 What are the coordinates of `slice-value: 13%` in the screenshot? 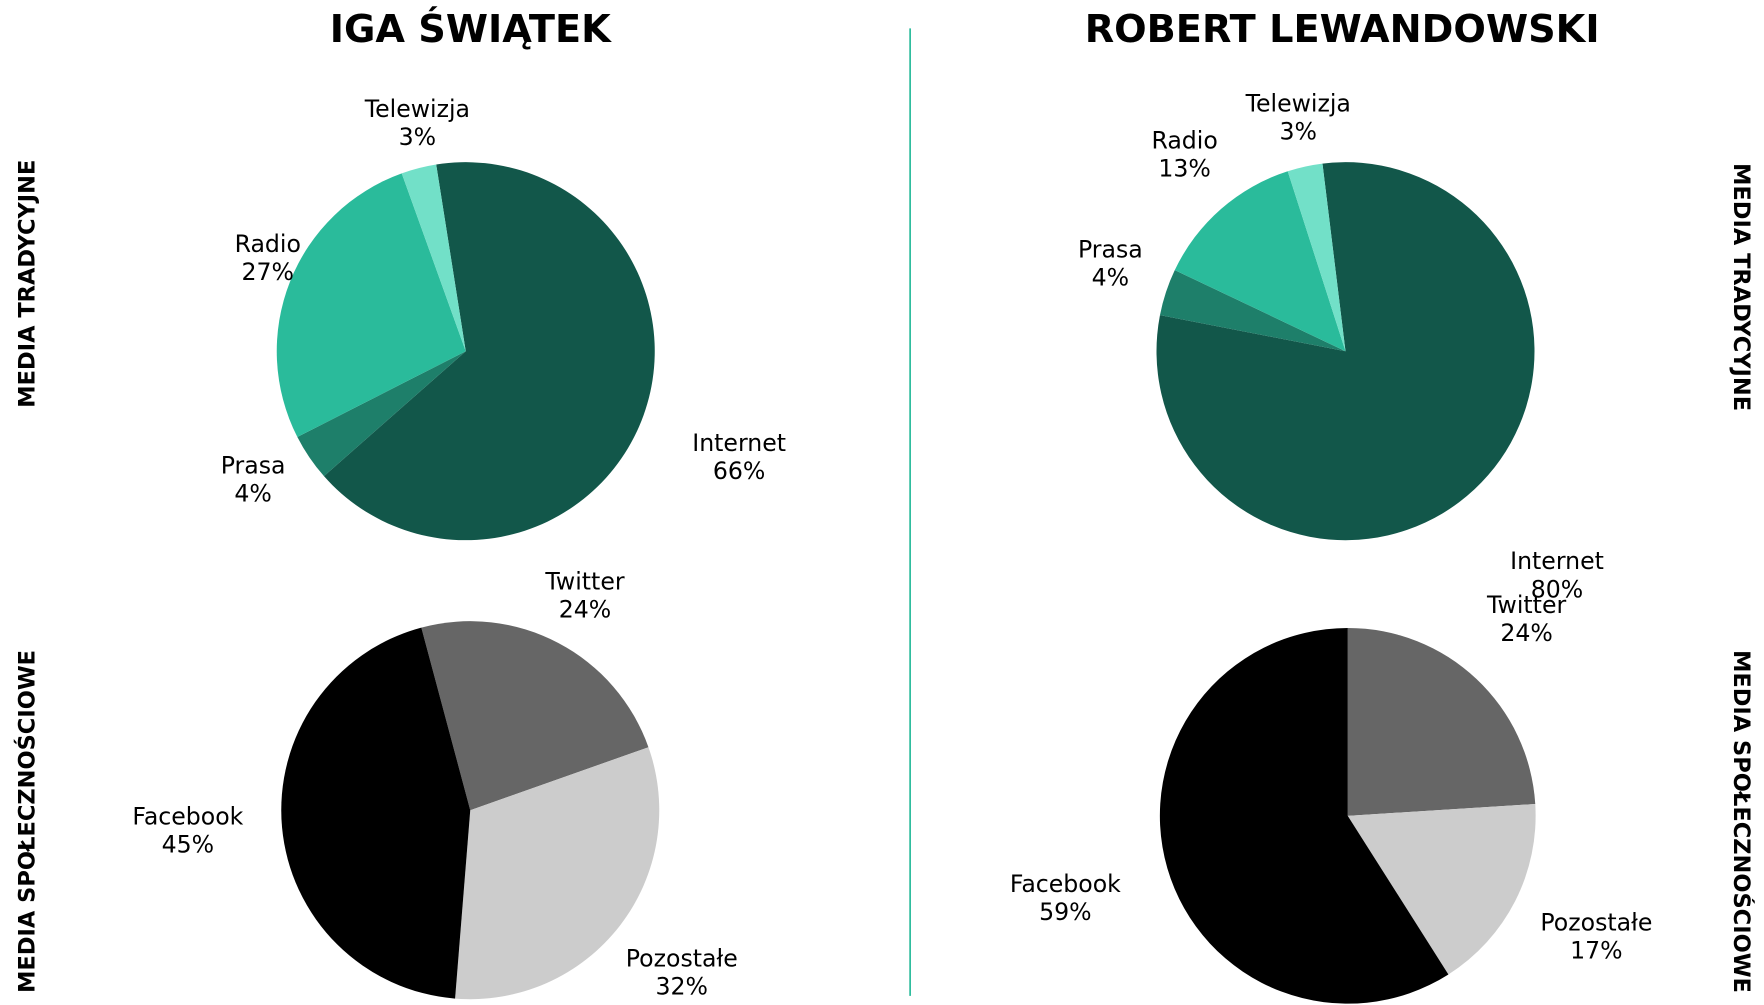 It's located at (1184, 169).